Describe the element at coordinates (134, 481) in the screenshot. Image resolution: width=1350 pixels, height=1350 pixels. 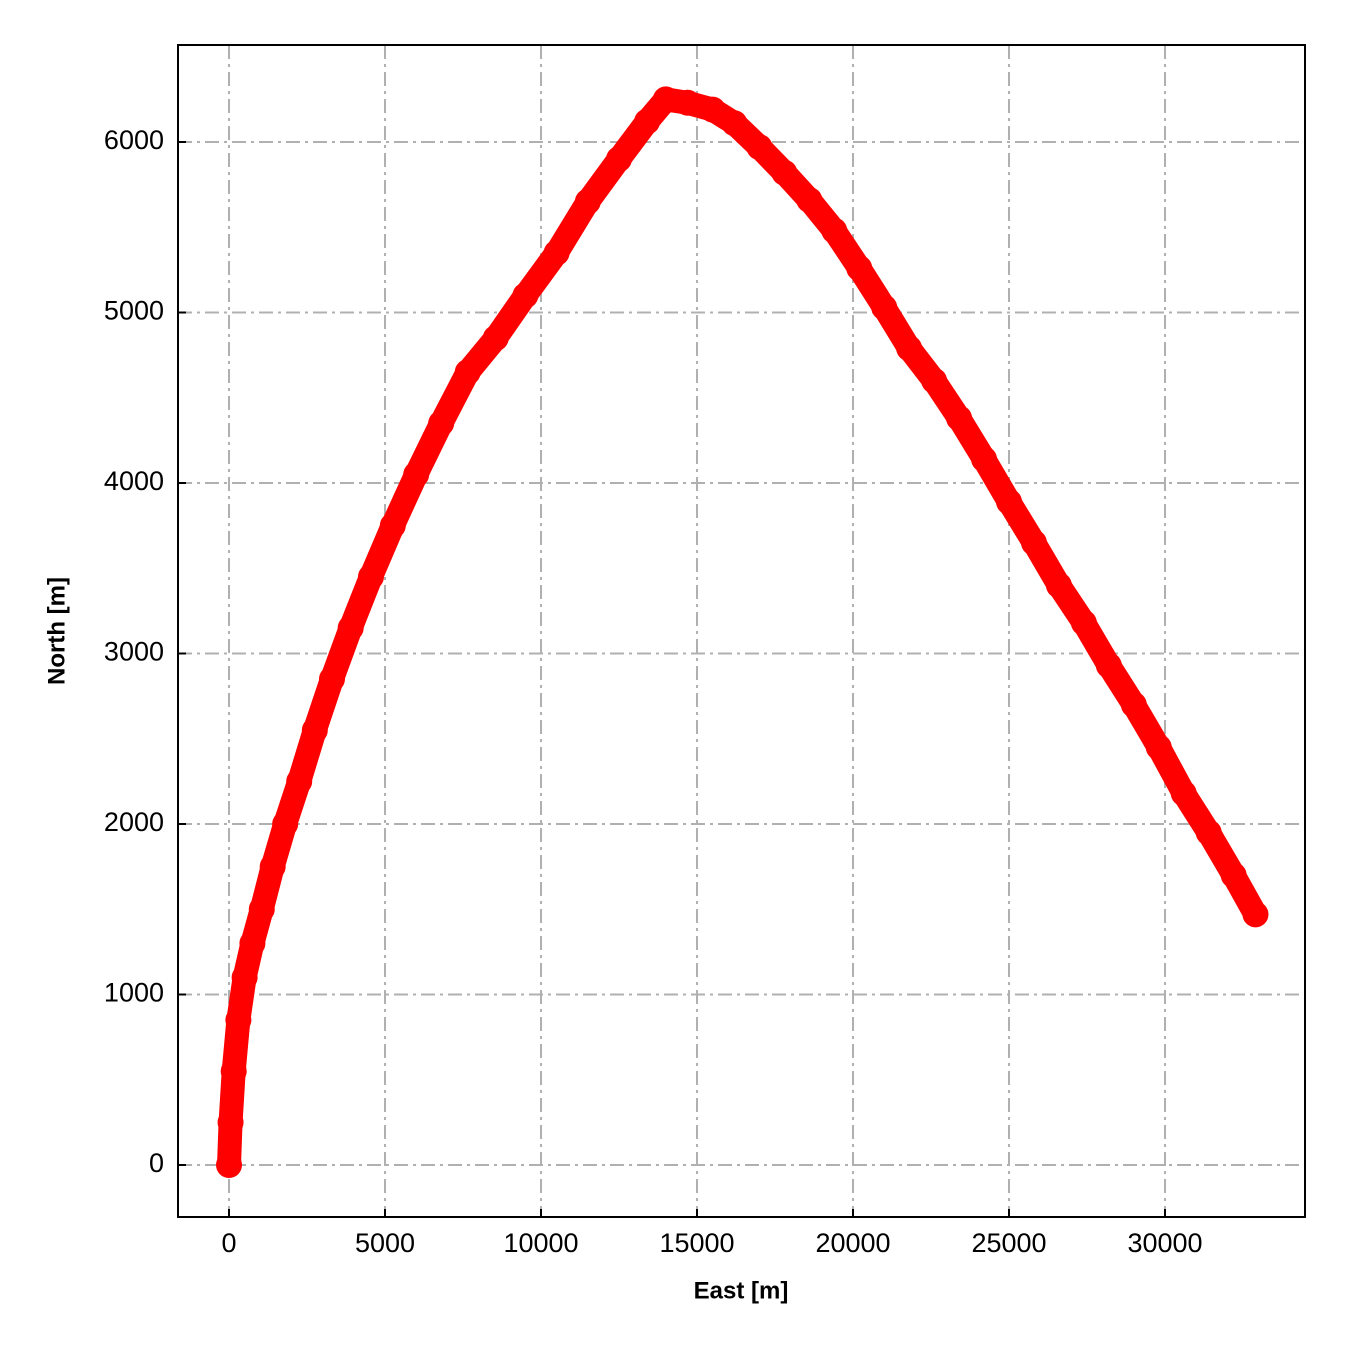
I see `y-tick-label: 4000` at that location.